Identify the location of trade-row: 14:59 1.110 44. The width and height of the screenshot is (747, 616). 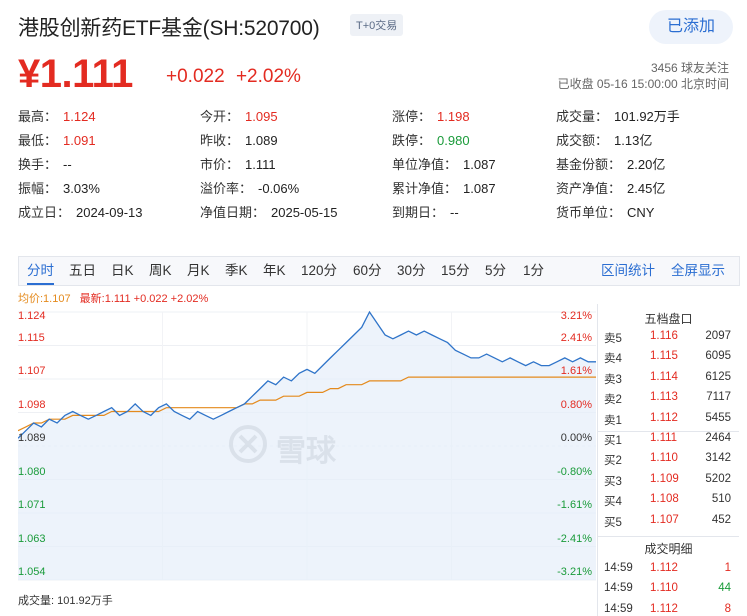
(668, 592).